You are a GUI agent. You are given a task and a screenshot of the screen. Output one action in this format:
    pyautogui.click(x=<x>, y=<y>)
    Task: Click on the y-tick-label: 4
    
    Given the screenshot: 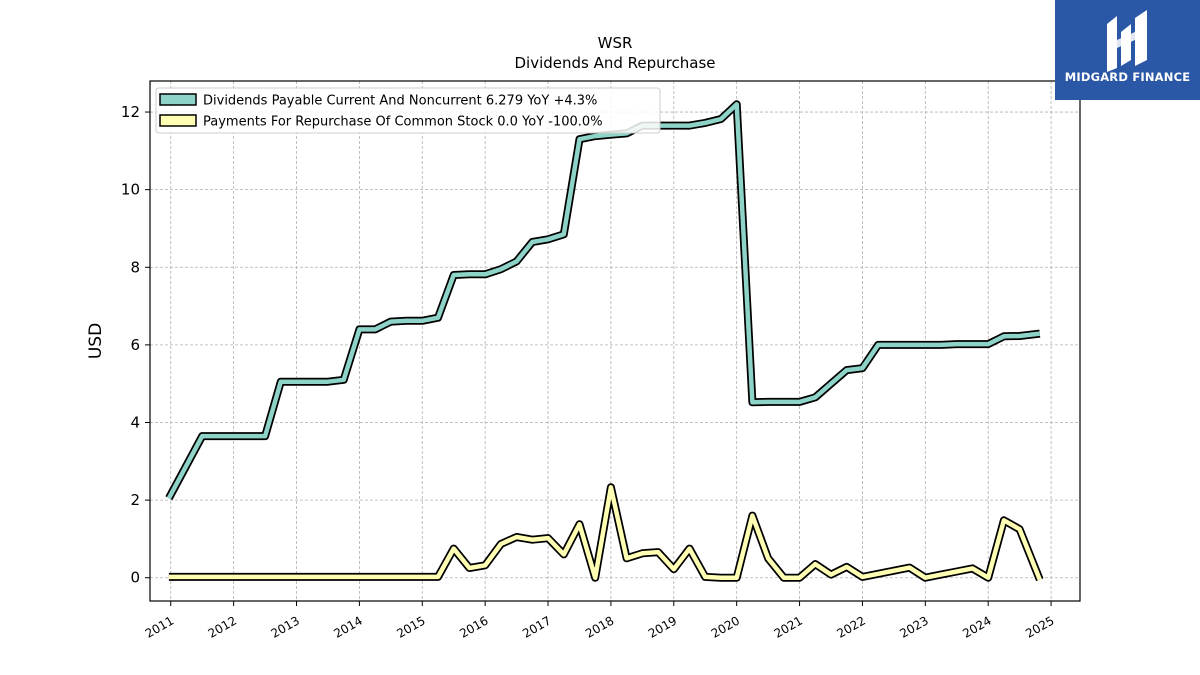 What is the action you would take?
    pyautogui.click(x=135, y=422)
    